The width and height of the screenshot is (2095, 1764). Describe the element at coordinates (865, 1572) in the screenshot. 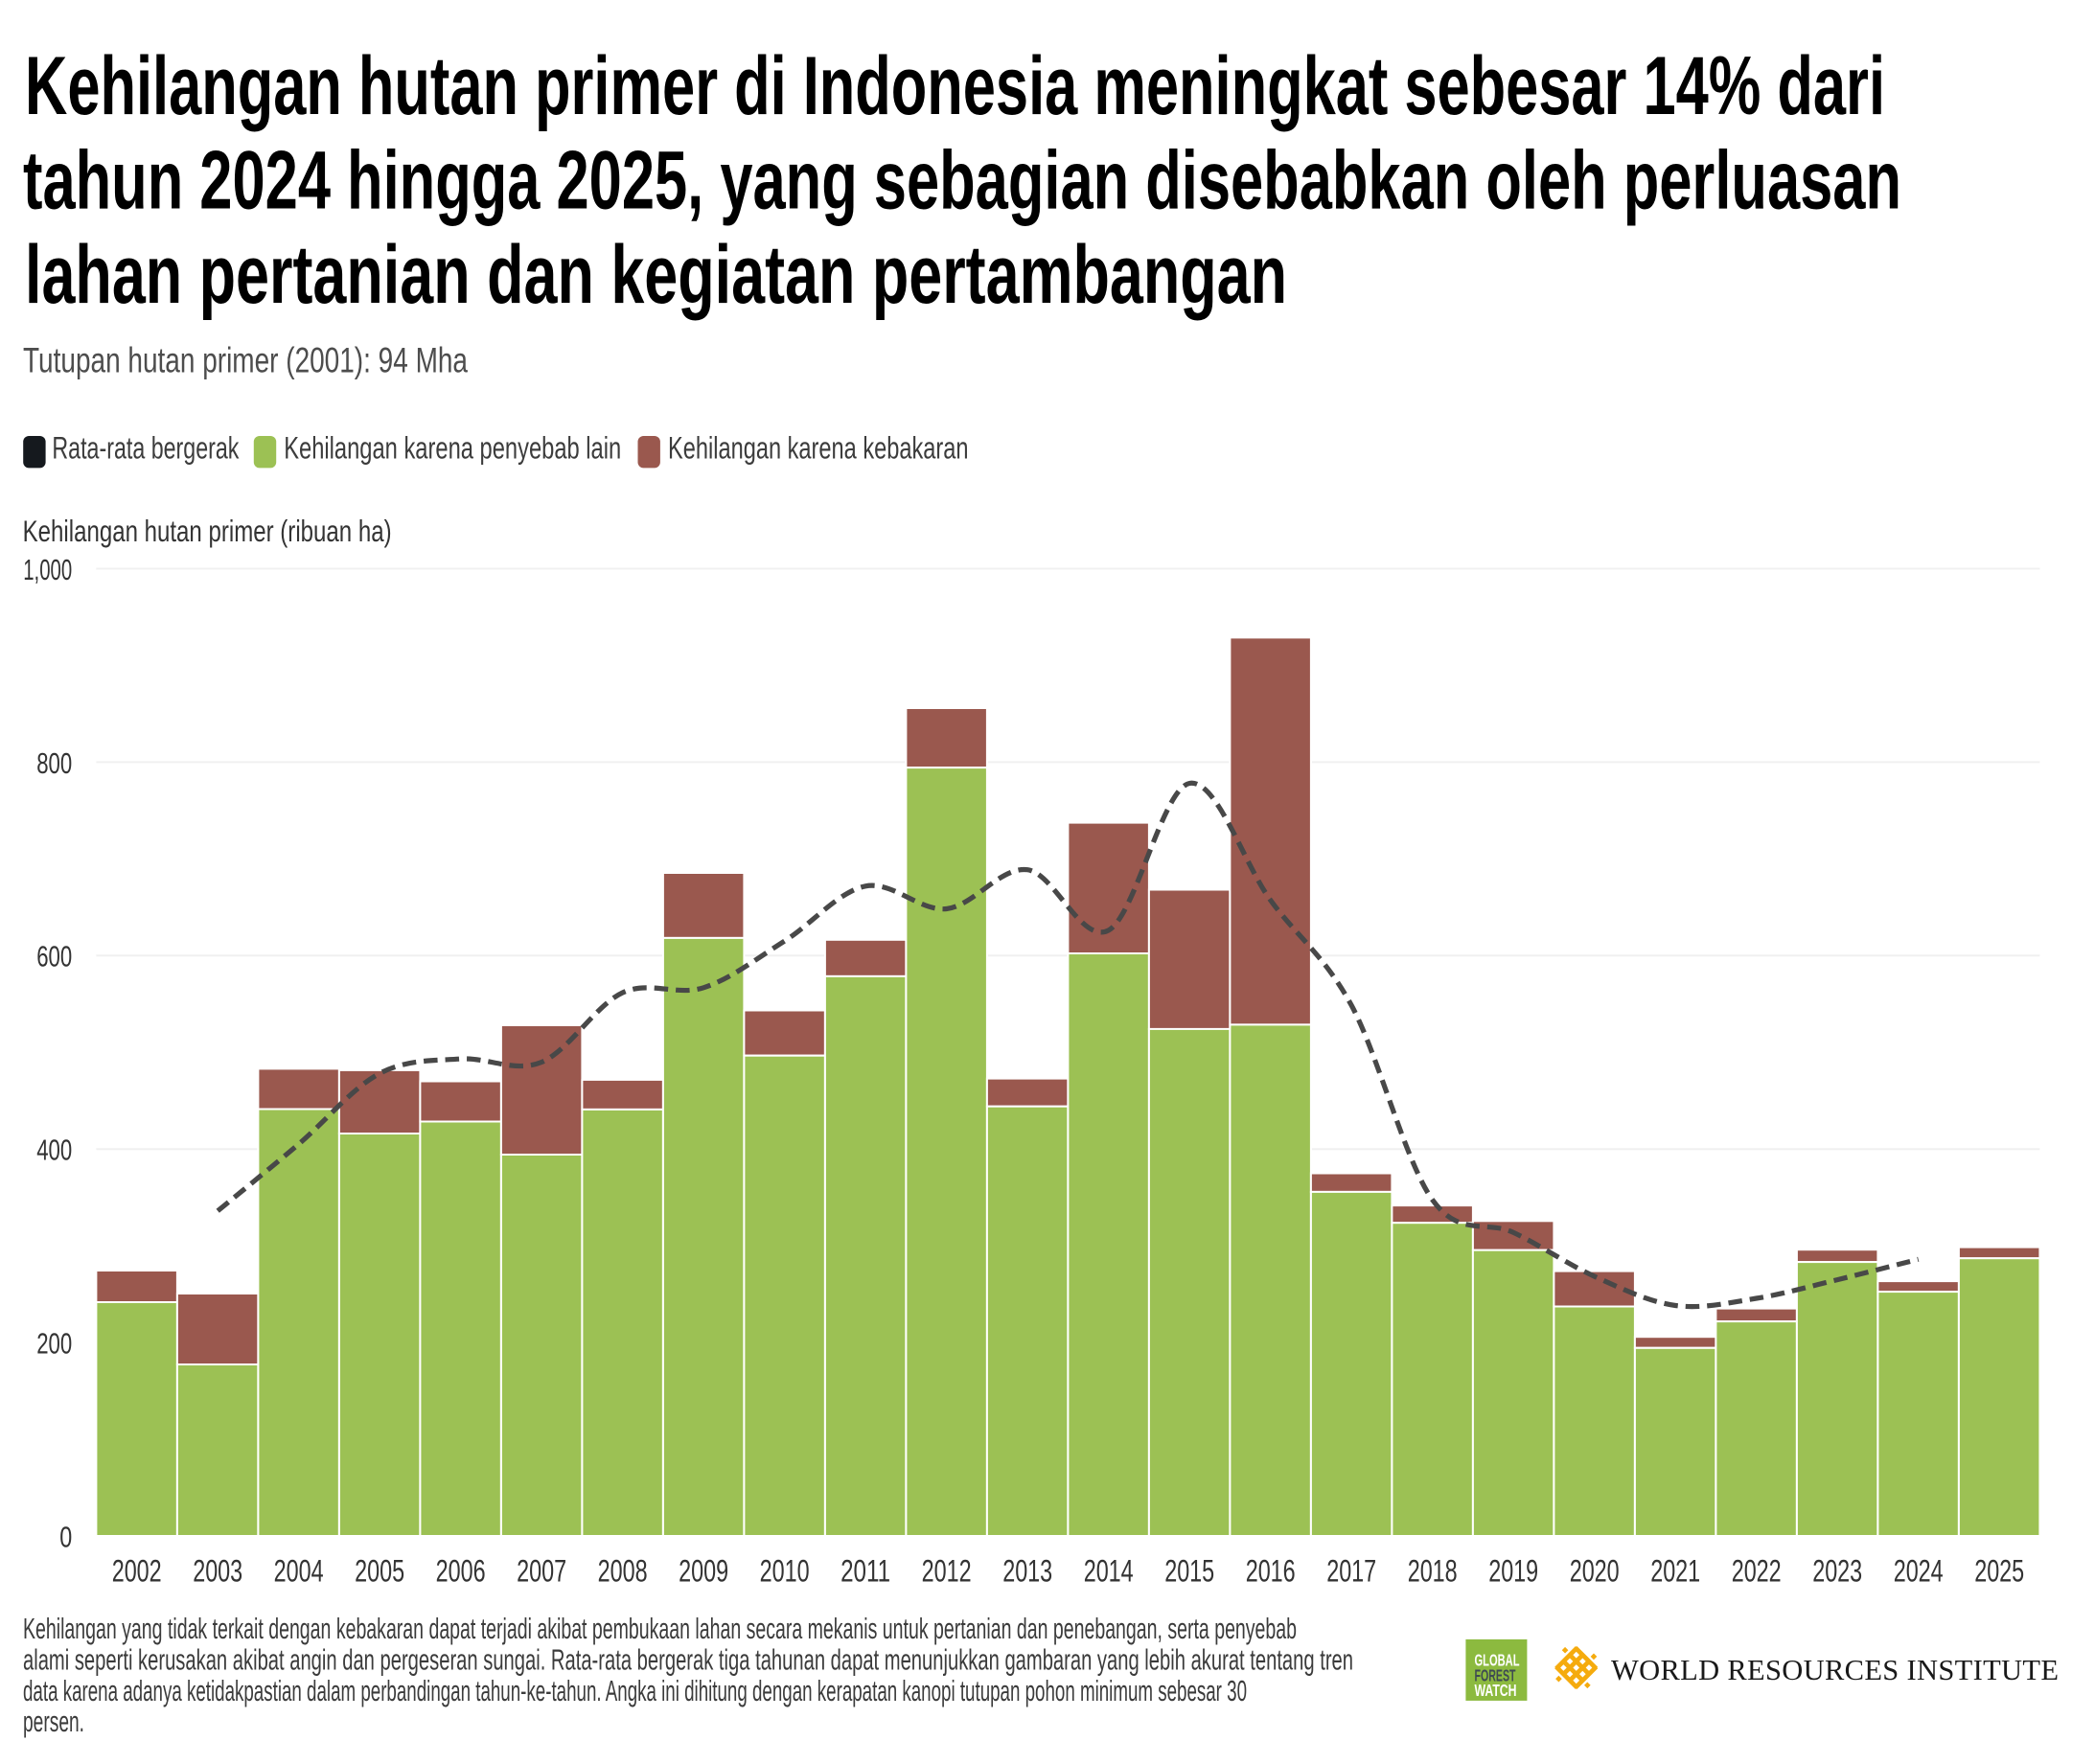

I see `svg-text: 2011` at that location.